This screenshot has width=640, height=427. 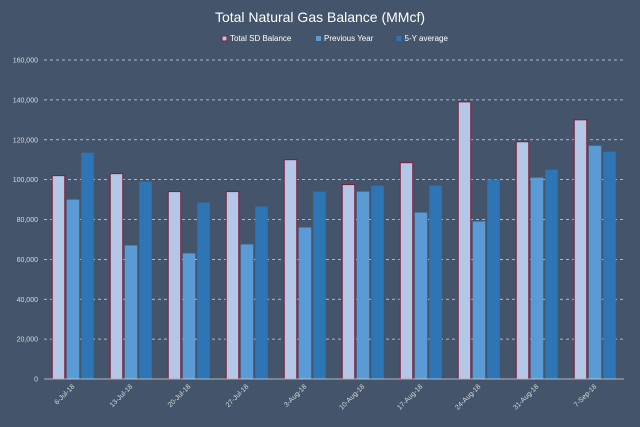 I want to click on y-tick-label: 60,000, so click(x=28, y=260).